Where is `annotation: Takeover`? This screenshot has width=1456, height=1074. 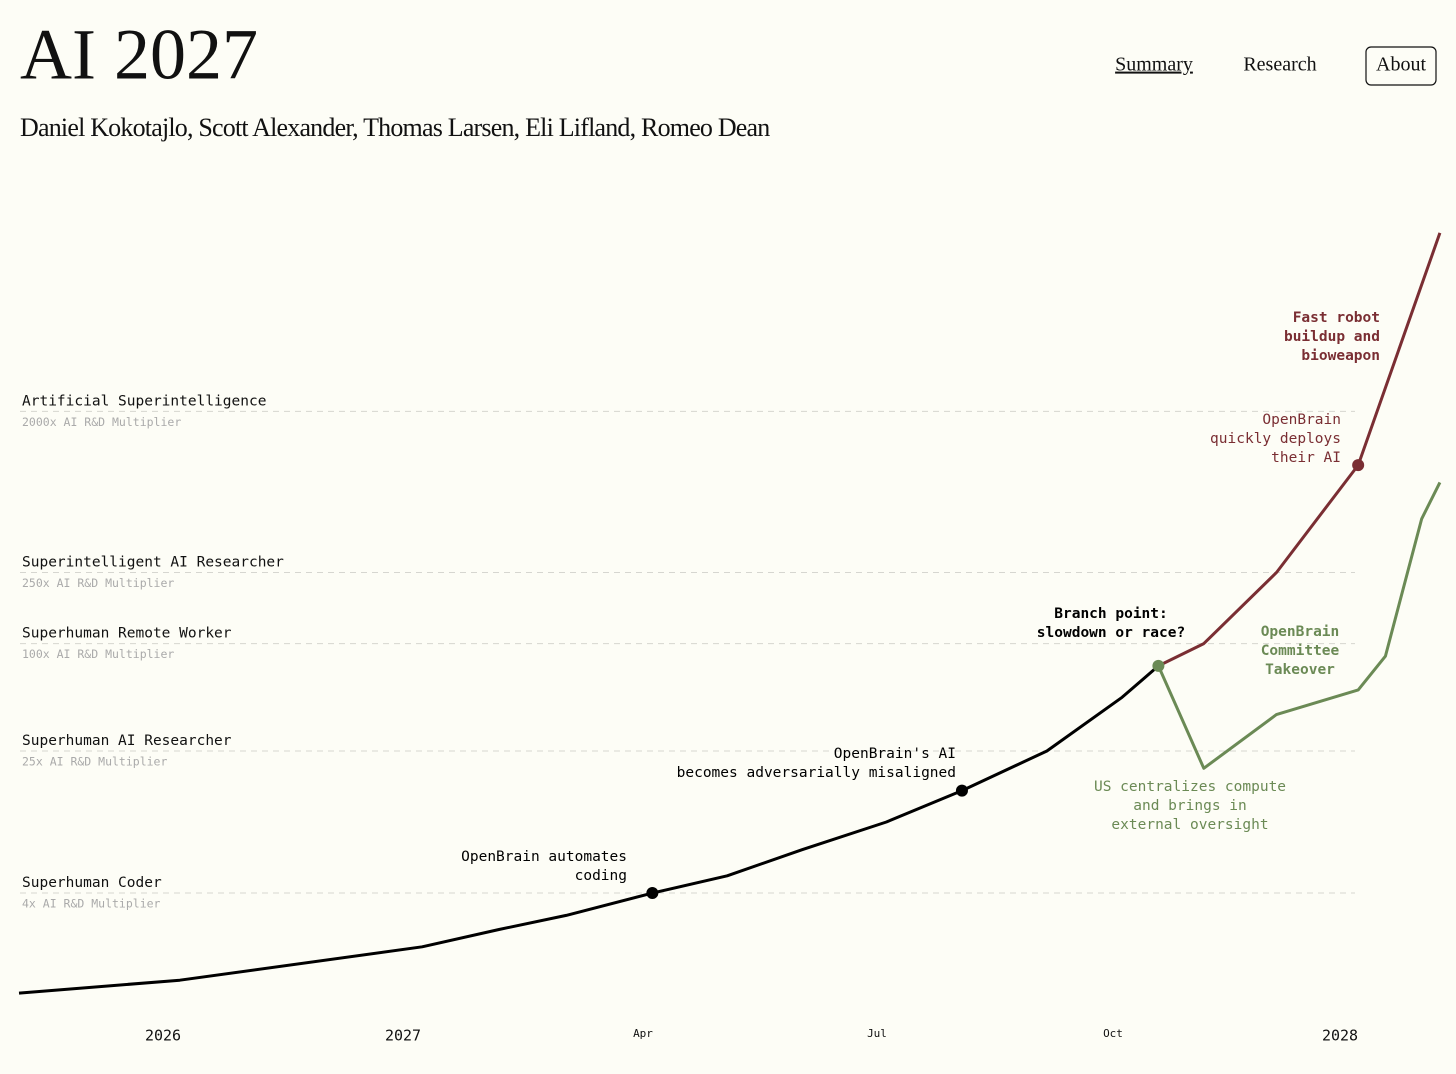
annotation: Takeover is located at coordinates (1300, 670).